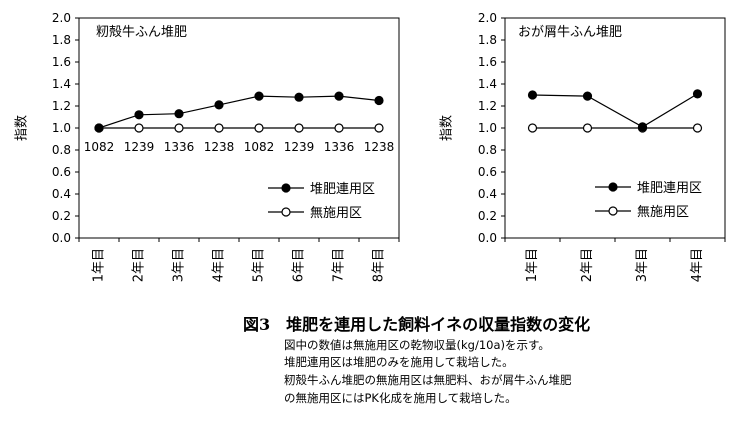 The height and width of the screenshot is (428, 750). I want to click on caption-note-2: 堆肥連用区は堆肥のみを施用して栽培した。, so click(399, 362).